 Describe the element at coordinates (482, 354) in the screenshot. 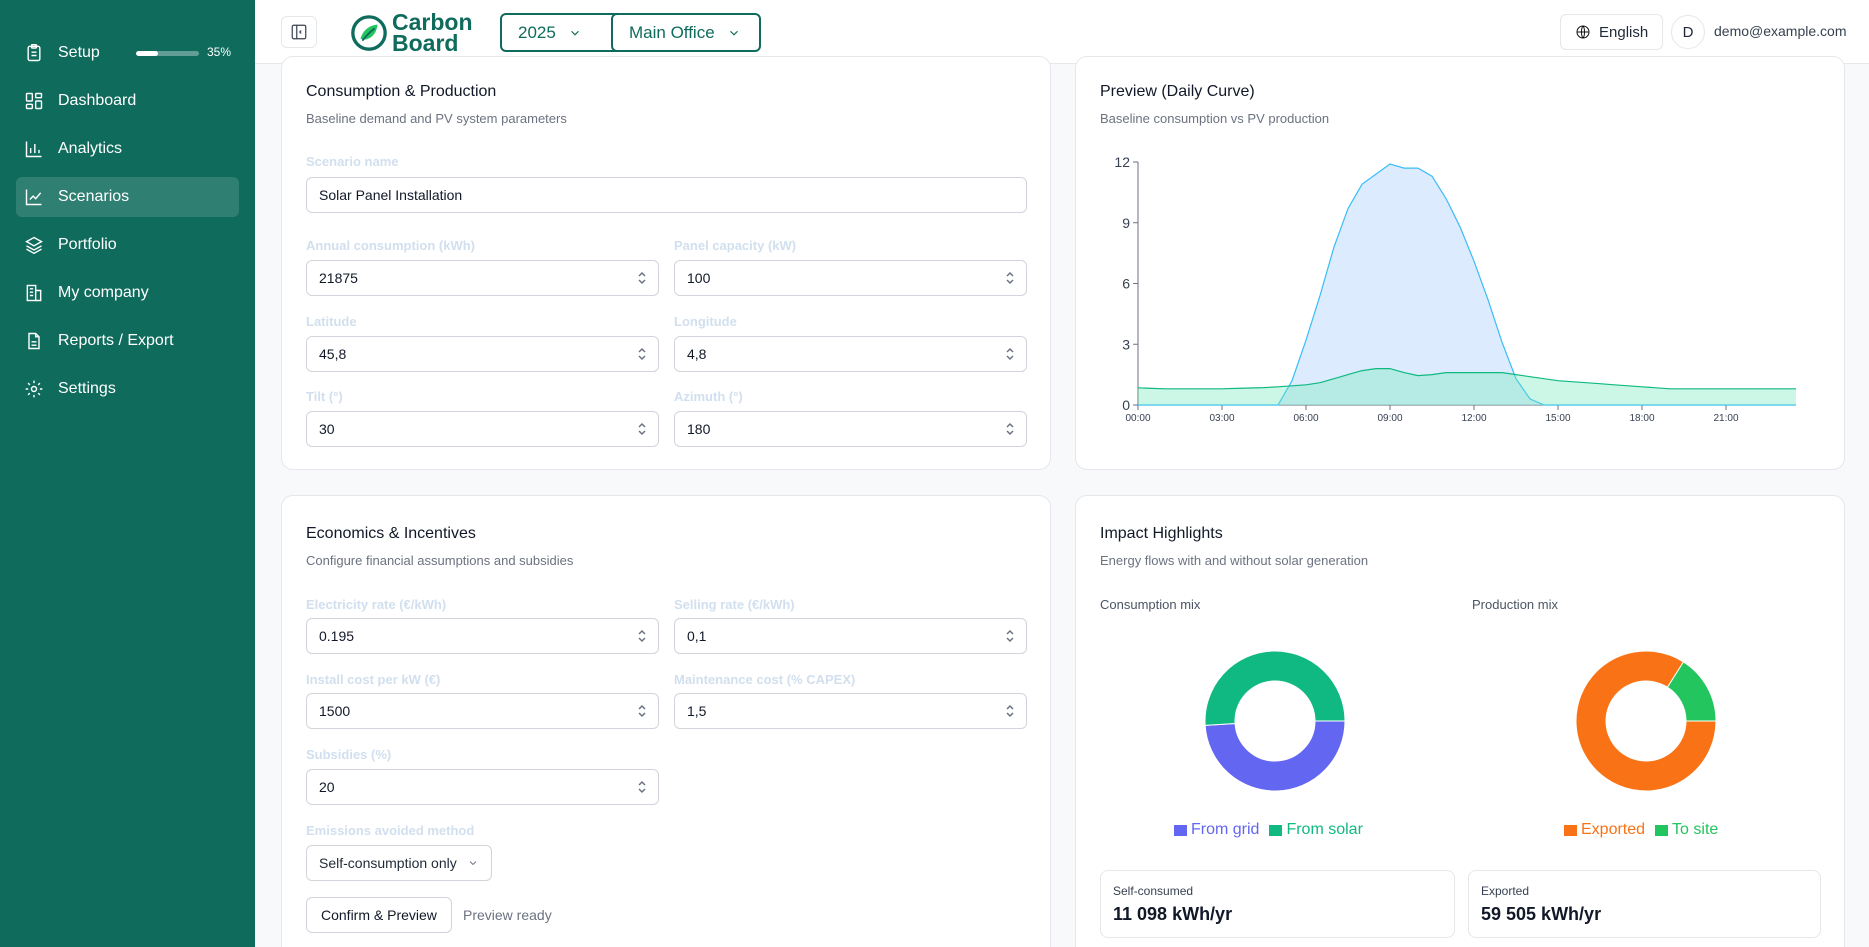

I see `latitude-input: 45,8` at that location.